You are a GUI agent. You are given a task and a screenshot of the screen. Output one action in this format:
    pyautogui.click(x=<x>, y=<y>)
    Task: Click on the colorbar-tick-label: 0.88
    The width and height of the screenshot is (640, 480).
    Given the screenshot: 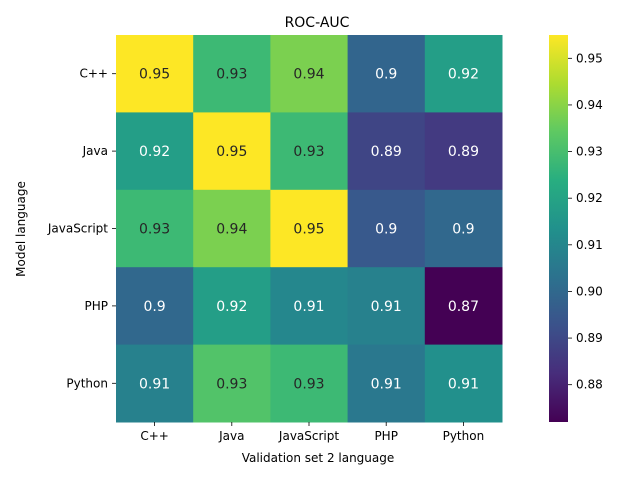 What is the action you would take?
    pyautogui.click(x=589, y=385)
    